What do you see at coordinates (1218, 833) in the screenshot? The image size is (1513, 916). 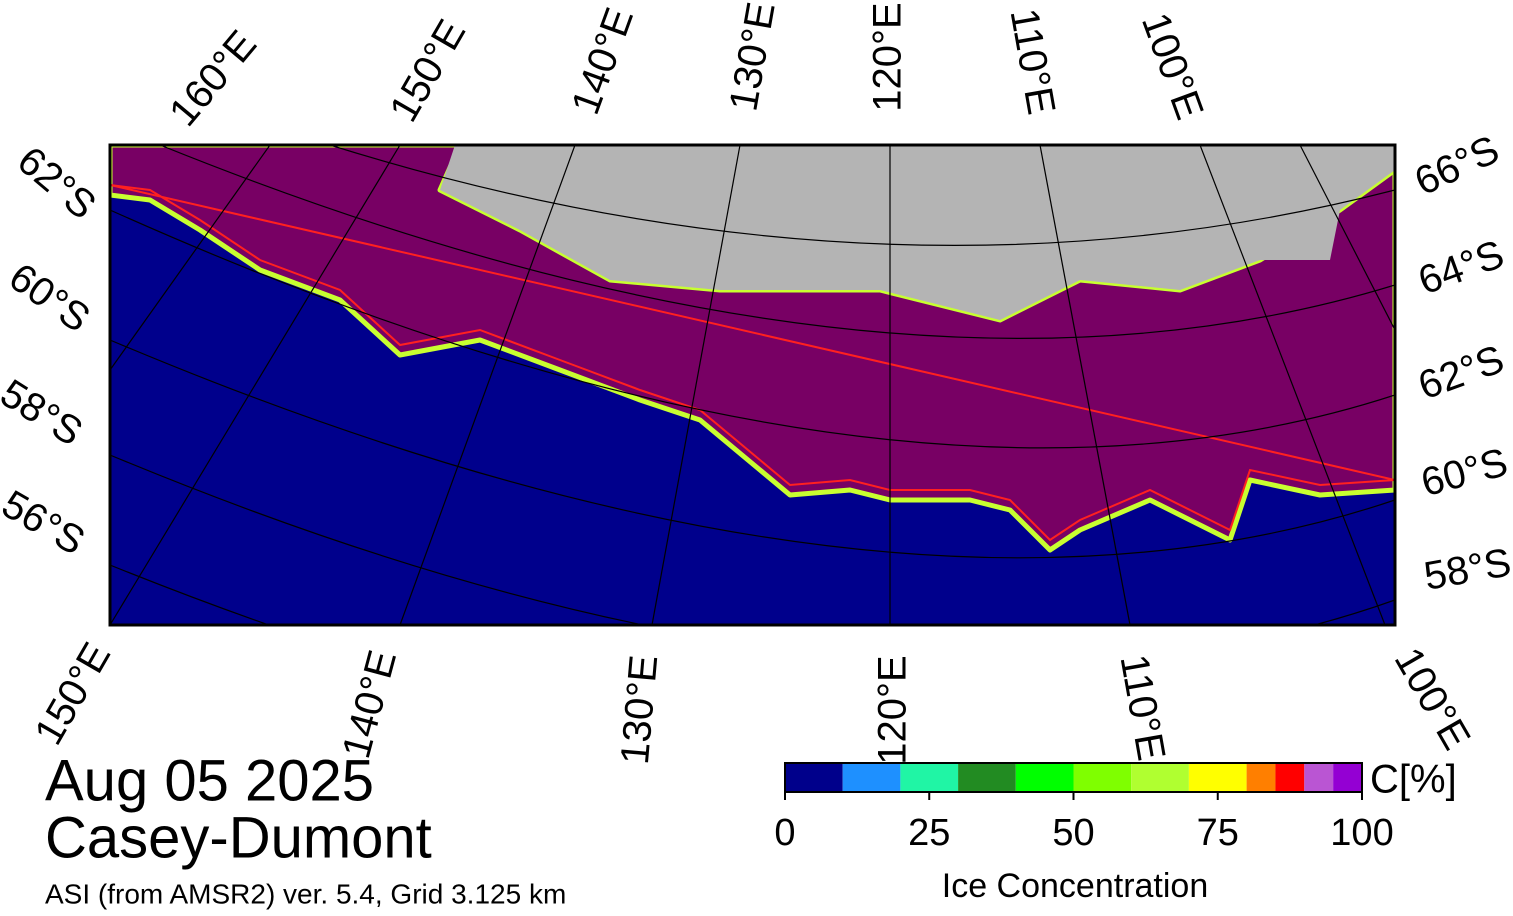 I see `colorbar-tick-label: 75` at bounding box center [1218, 833].